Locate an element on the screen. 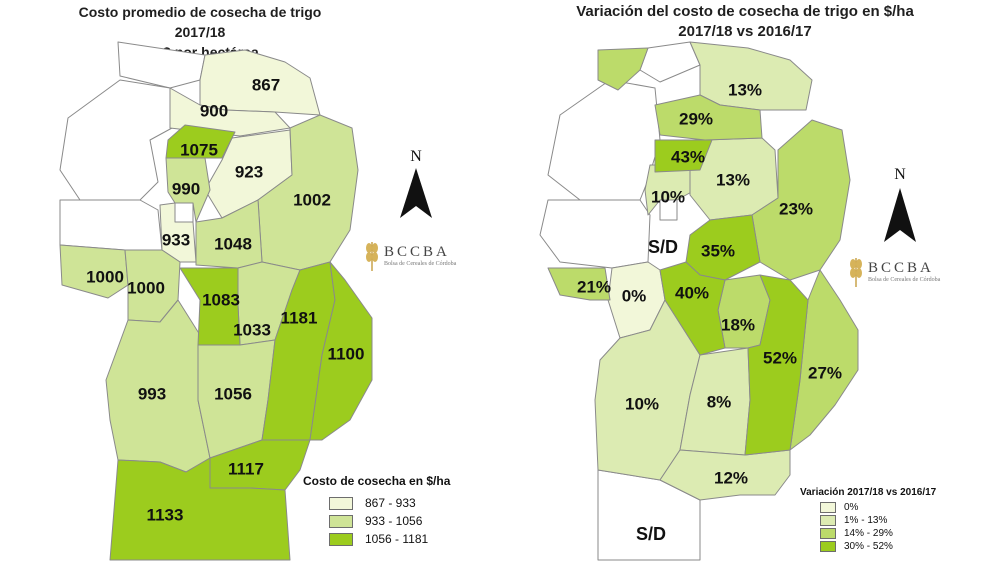  left-label-1000a: 1000 is located at coordinates (105, 276).